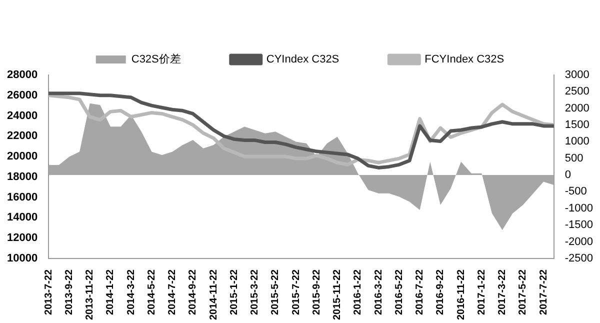 The image size is (600, 323). Describe the element at coordinates (110, 291) in the screenshot. I see `x-tick-label: 2014-1-22` at that location.